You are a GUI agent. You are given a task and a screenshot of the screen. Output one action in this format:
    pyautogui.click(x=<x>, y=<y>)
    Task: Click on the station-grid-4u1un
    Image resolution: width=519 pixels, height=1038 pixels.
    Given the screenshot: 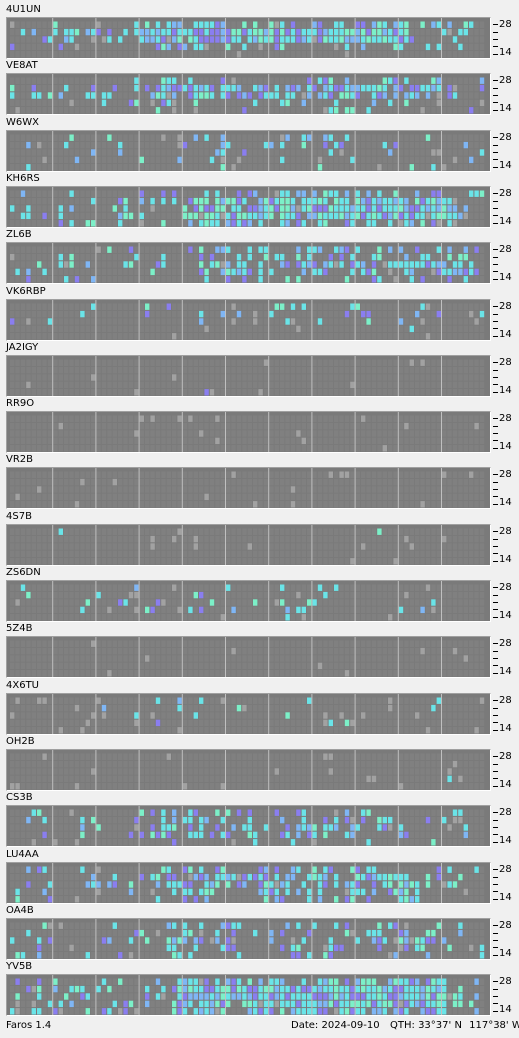 What is the action you would take?
    pyautogui.click(x=248, y=38)
    